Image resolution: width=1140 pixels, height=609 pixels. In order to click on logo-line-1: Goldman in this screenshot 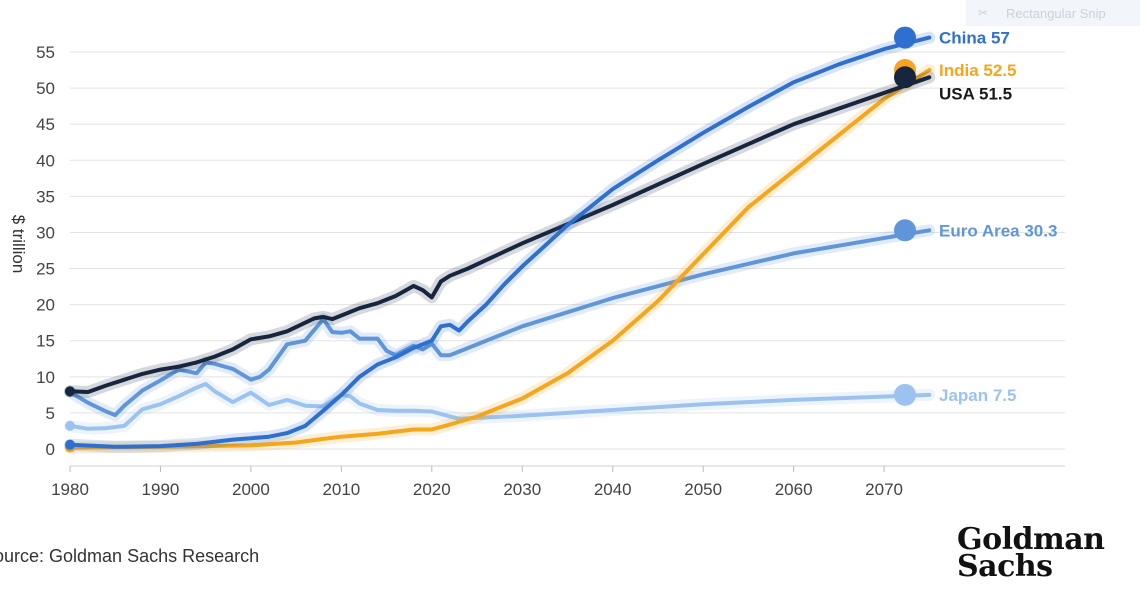, I will do `click(1031, 539)`.